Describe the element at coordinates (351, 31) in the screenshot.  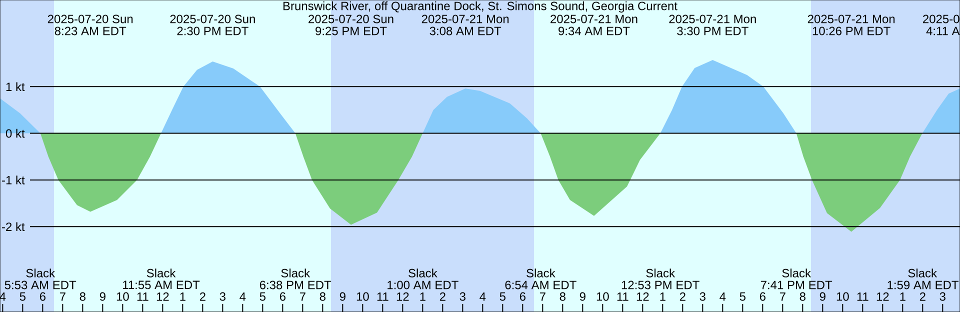
I see `annotation: 9:25 PM EDT` at that location.